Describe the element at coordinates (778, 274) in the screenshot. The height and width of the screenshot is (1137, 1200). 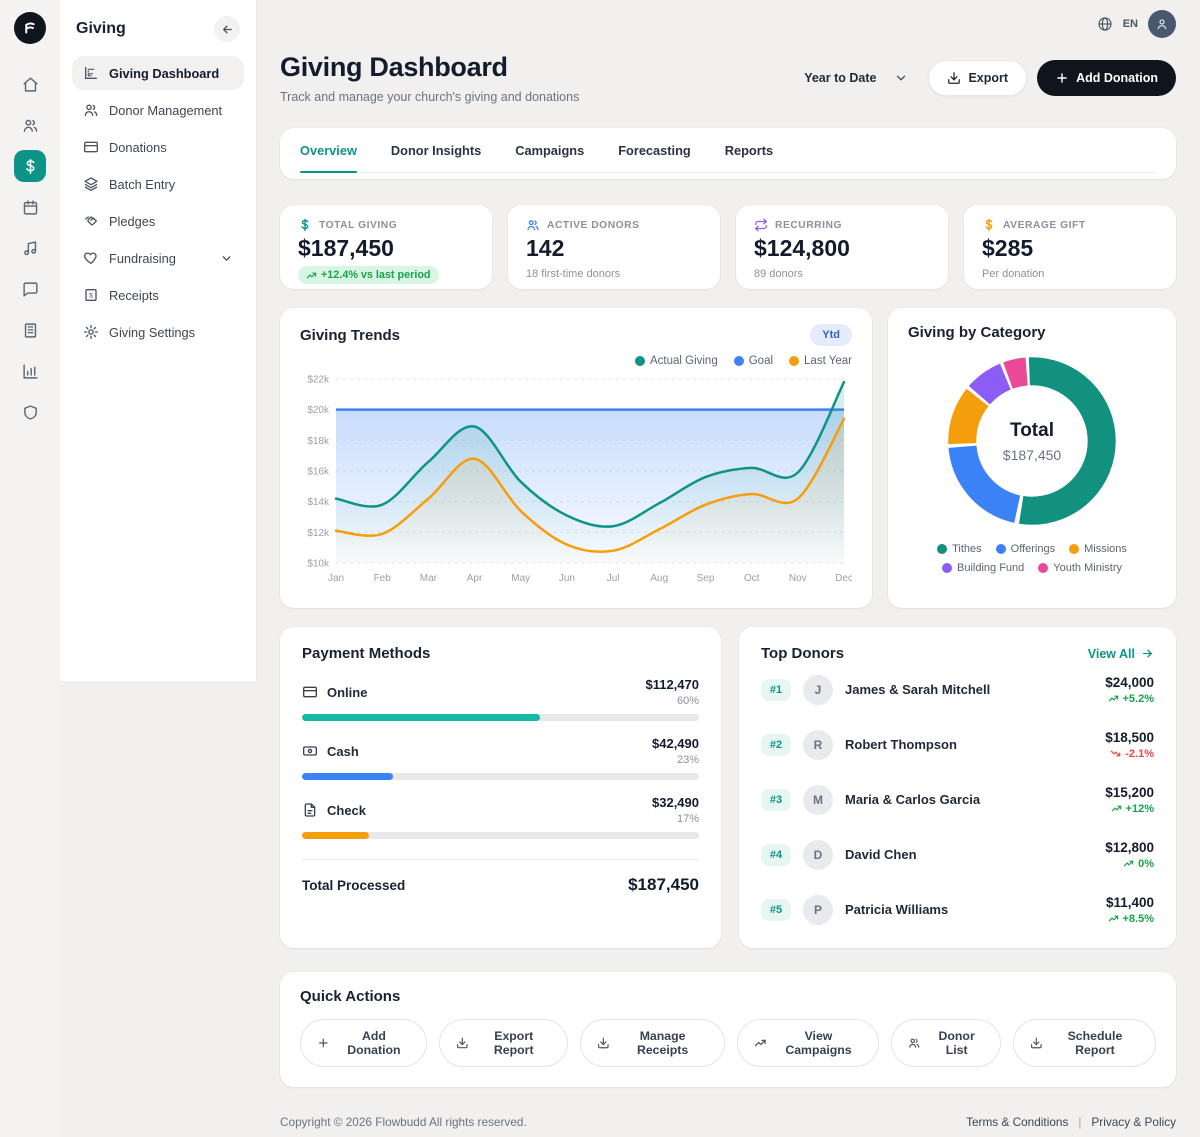
I see `stat-subtext: 89 donors` at that location.